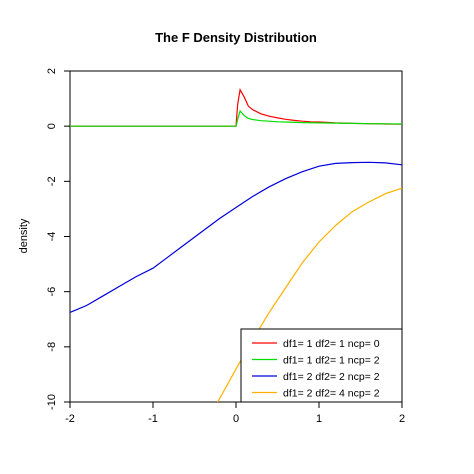 The height and width of the screenshot is (474, 474). I want to click on legend-box, so click(321, 365).